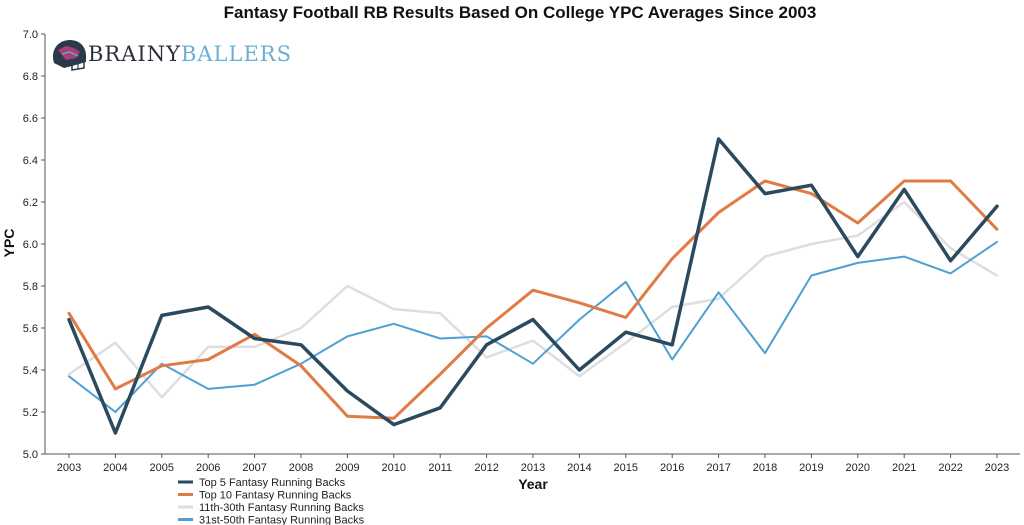 Image resolution: width=1024 pixels, height=525 pixels. Describe the element at coordinates (9, 243) in the screenshot. I see `y-axis-label: YPC` at that location.